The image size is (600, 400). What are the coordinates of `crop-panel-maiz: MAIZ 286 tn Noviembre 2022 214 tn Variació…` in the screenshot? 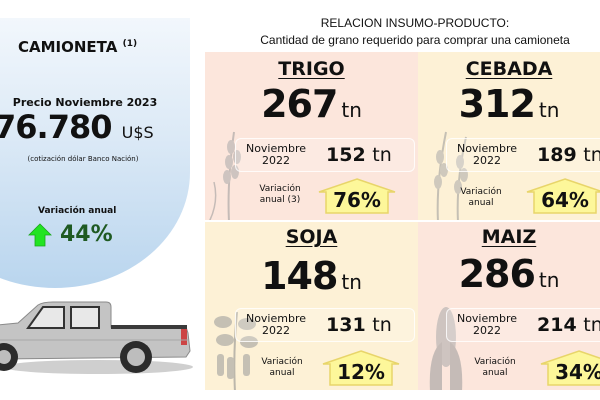 It's located at (509, 306).